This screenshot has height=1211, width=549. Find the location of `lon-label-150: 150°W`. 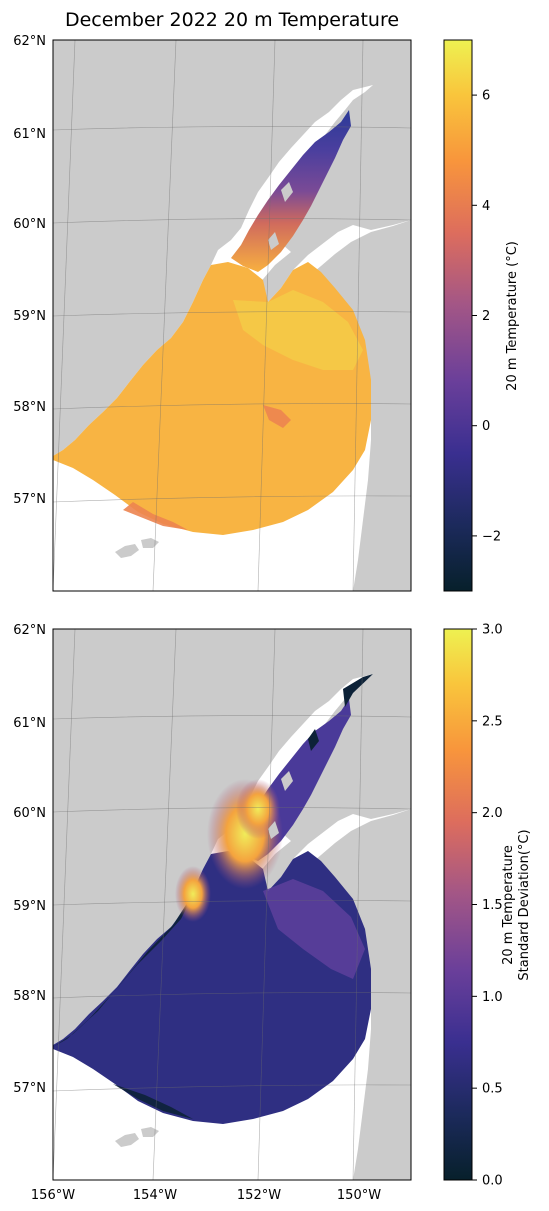

lon-label-150: 150°W is located at coordinates (359, 1195).